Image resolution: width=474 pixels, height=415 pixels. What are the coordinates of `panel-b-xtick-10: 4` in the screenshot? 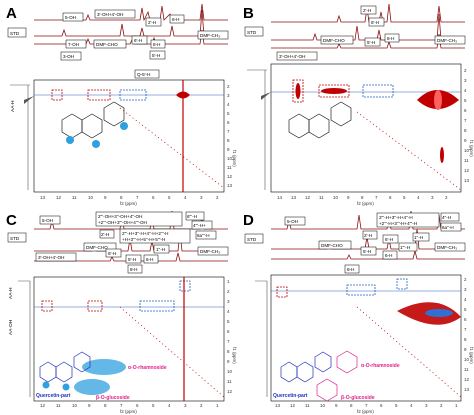 It's located at (418, 197).